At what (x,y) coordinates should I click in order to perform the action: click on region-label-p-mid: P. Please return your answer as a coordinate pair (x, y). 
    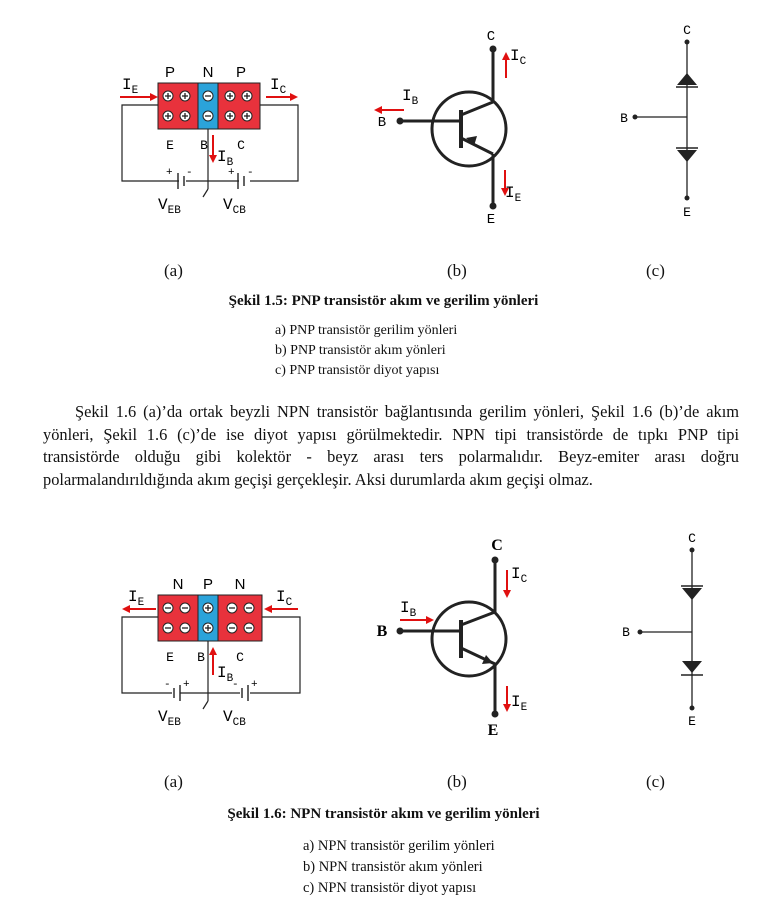
    Looking at the image, I should click on (208, 584).